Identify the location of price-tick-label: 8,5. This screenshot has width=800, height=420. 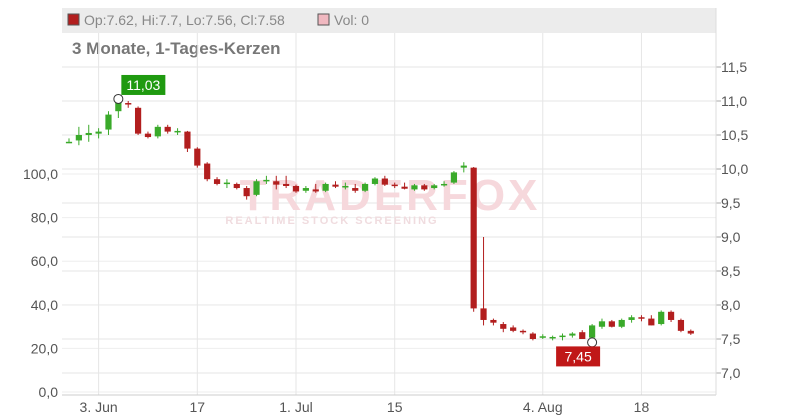
(731, 271).